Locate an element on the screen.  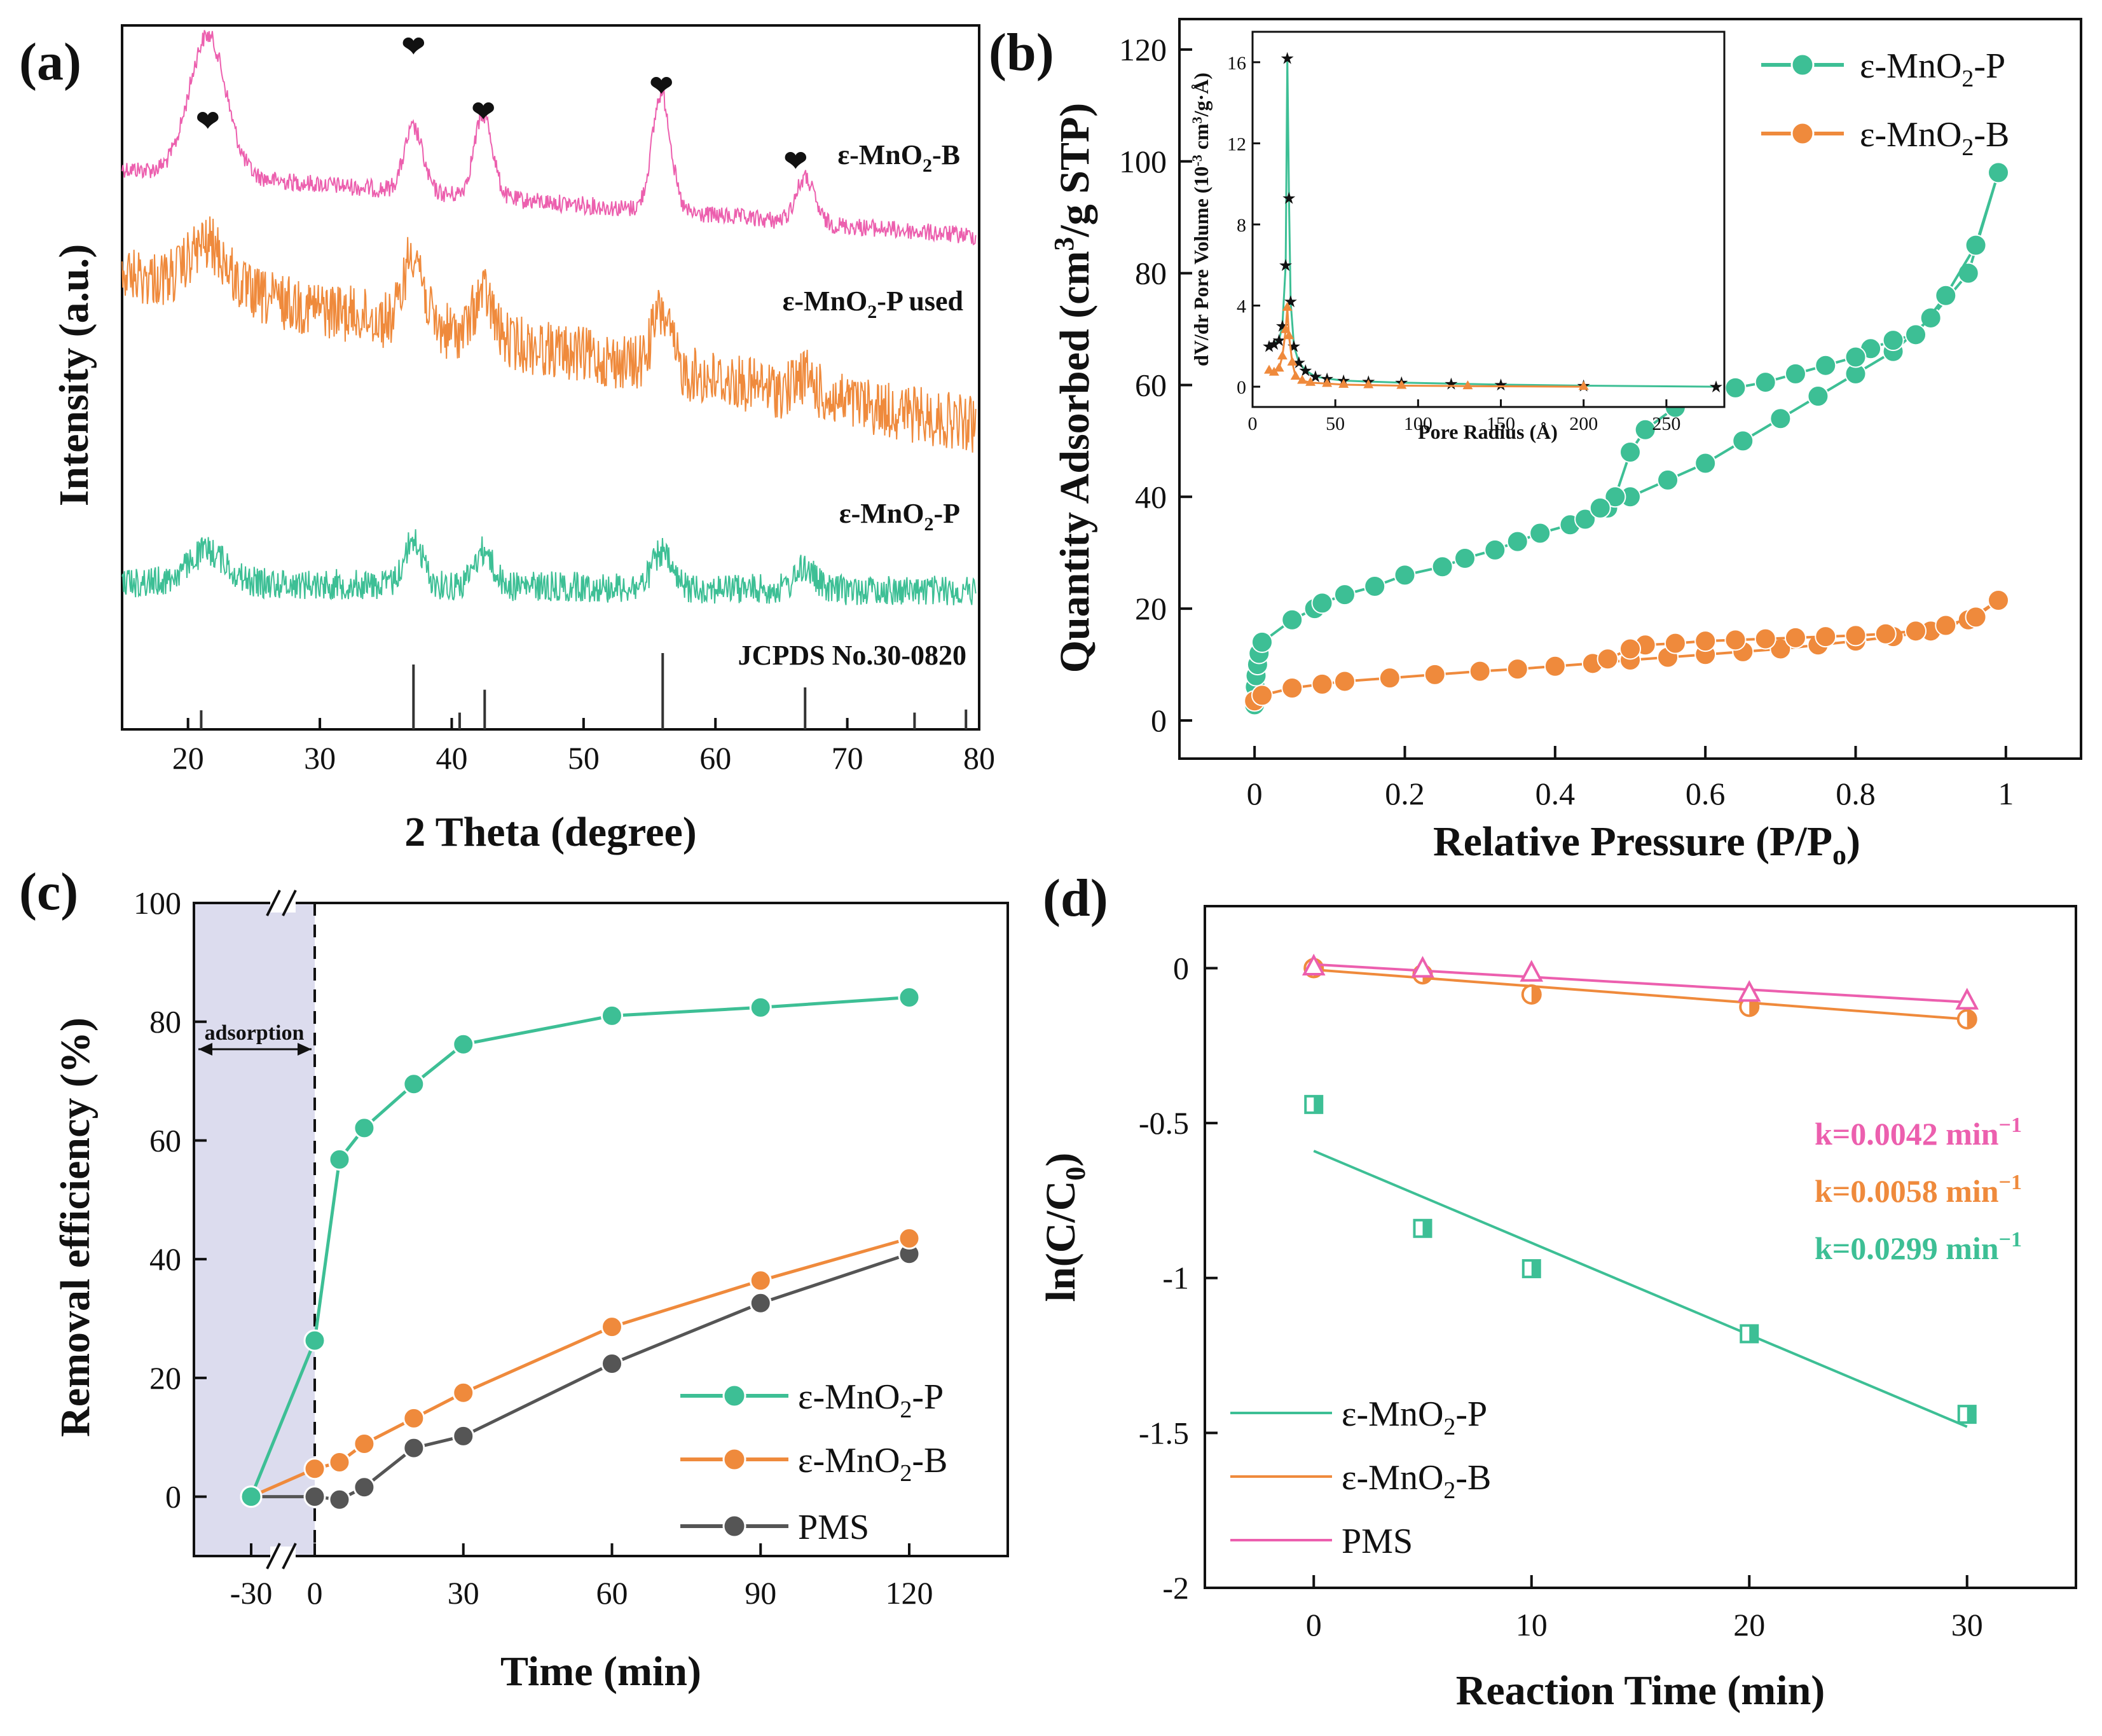
legend-marker-orange is located at coordinates (734, 1459).